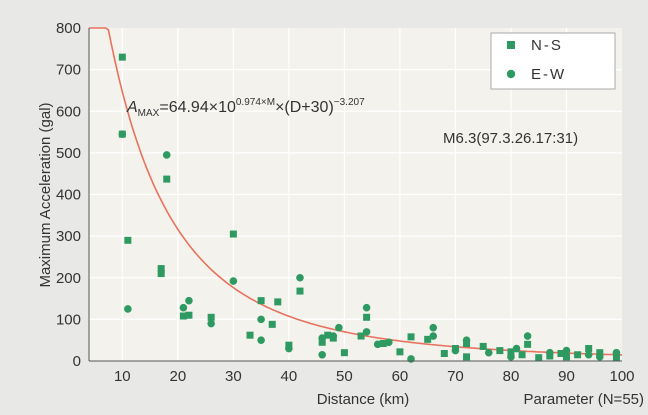 This screenshot has height=415, width=648. I want to click on y-tick-label-6: 600, so click(68, 111).